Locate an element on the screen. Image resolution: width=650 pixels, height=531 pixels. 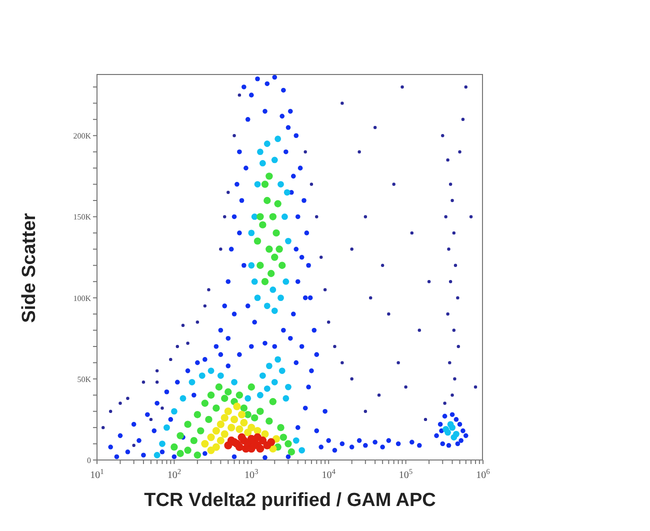
x-tick-label: 10$^{4}$ is located at coordinates (329, 473).